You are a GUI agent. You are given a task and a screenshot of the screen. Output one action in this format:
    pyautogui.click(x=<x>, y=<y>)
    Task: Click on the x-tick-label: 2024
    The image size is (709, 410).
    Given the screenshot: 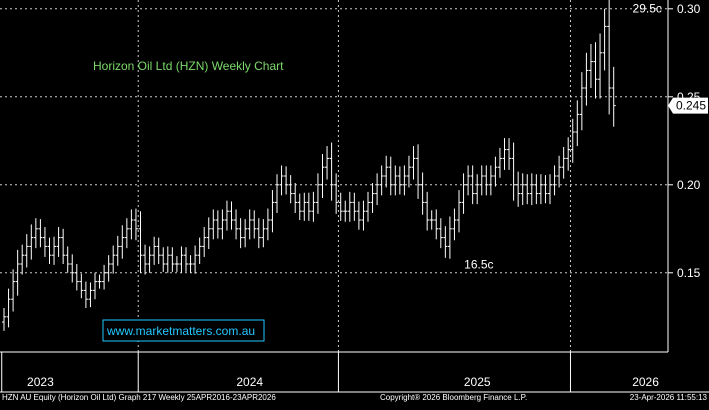 What is the action you would take?
    pyautogui.click(x=249, y=382)
    